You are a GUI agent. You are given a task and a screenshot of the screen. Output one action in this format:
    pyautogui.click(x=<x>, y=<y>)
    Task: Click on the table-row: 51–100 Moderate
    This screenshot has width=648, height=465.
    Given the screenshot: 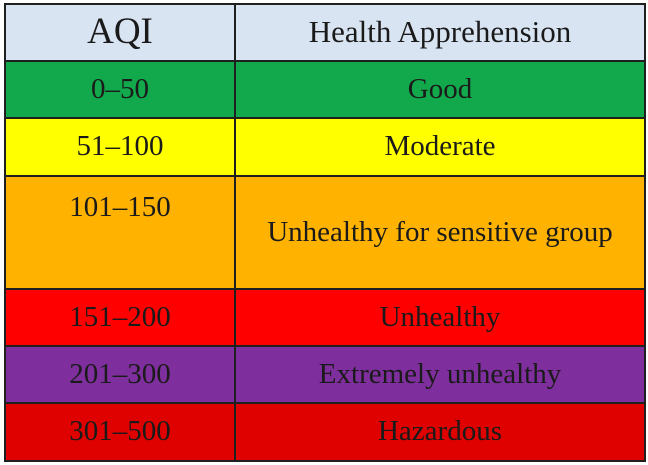 What is the action you would take?
    pyautogui.click(x=325, y=146)
    